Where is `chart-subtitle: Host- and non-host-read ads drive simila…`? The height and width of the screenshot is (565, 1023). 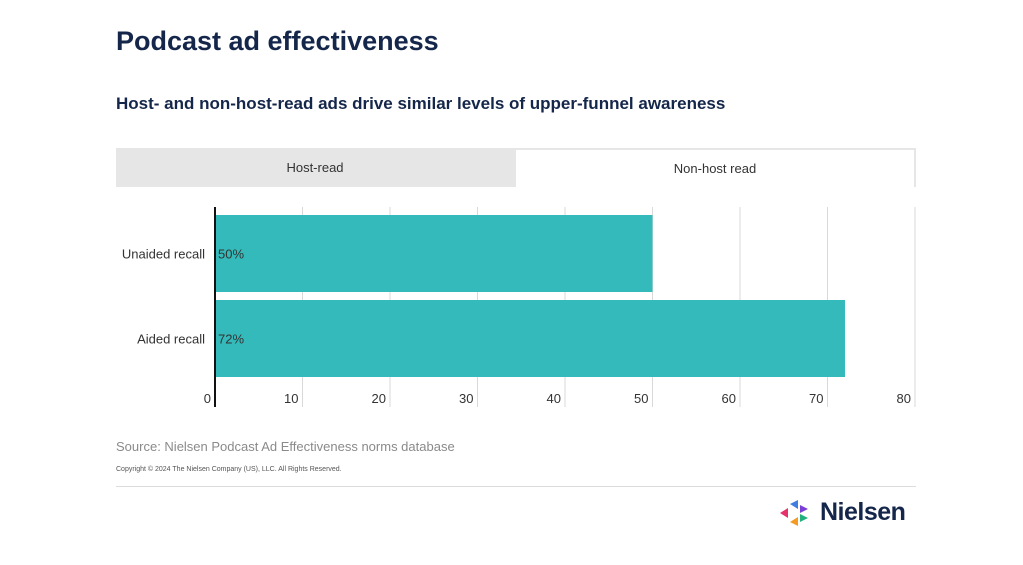 chart-subtitle: Host- and non-host-read ads drive simila… is located at coordinates (421, 103).